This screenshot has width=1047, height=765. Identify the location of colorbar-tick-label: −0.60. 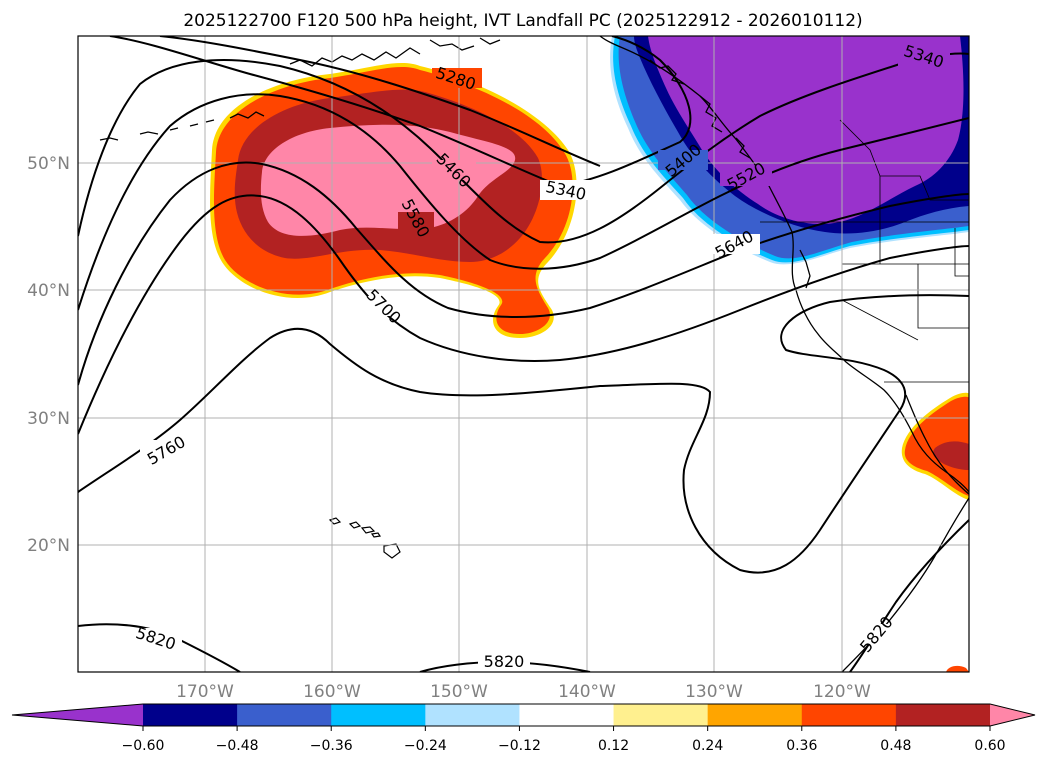
(143, 746).